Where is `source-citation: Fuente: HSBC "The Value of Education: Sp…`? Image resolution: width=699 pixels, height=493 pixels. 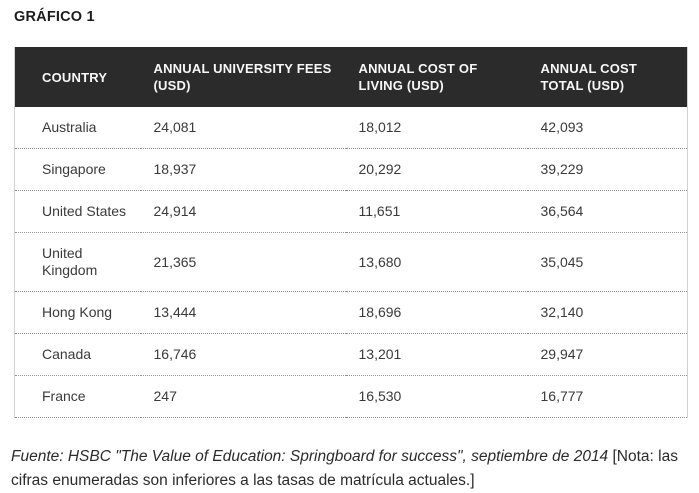 source-citation: Fuente: HSBC "The Value of Education: Sp… is located at coordinates (310, 456).